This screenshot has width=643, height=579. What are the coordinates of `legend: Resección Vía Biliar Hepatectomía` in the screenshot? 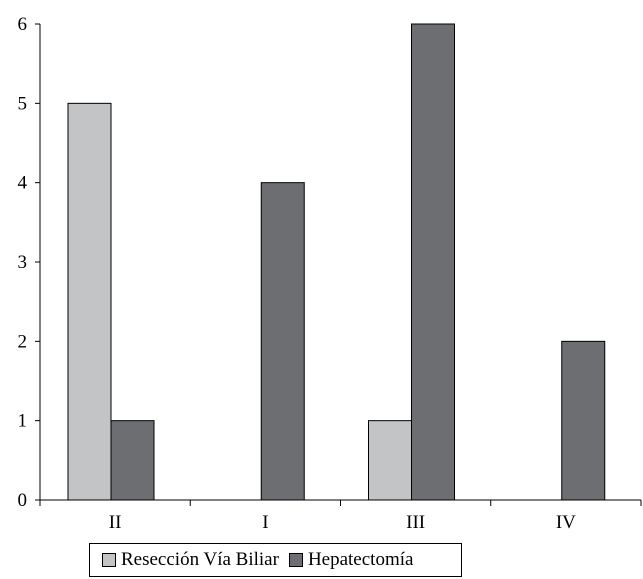 It's located at (275, 560).